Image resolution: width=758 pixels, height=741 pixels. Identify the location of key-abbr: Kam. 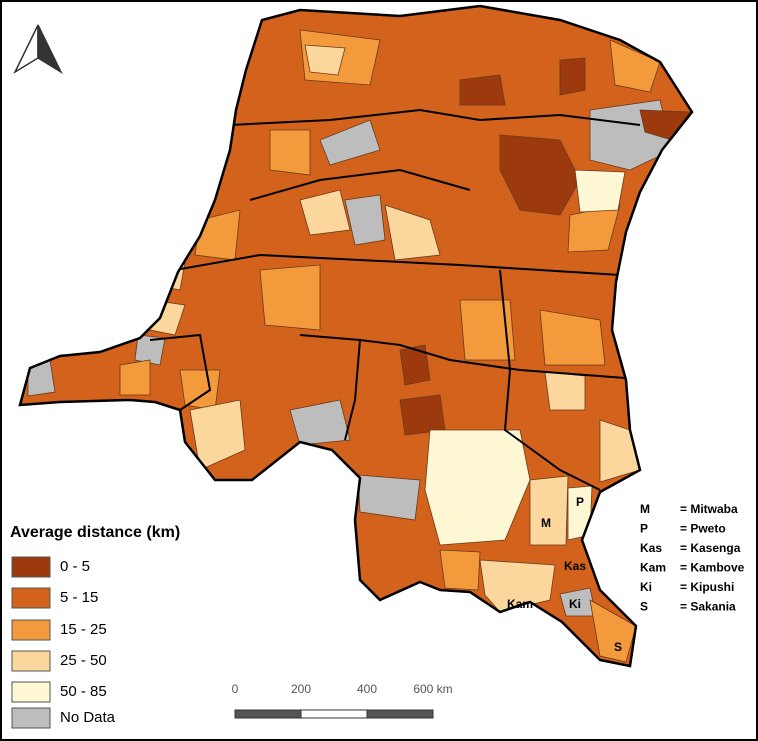
(653, 568).